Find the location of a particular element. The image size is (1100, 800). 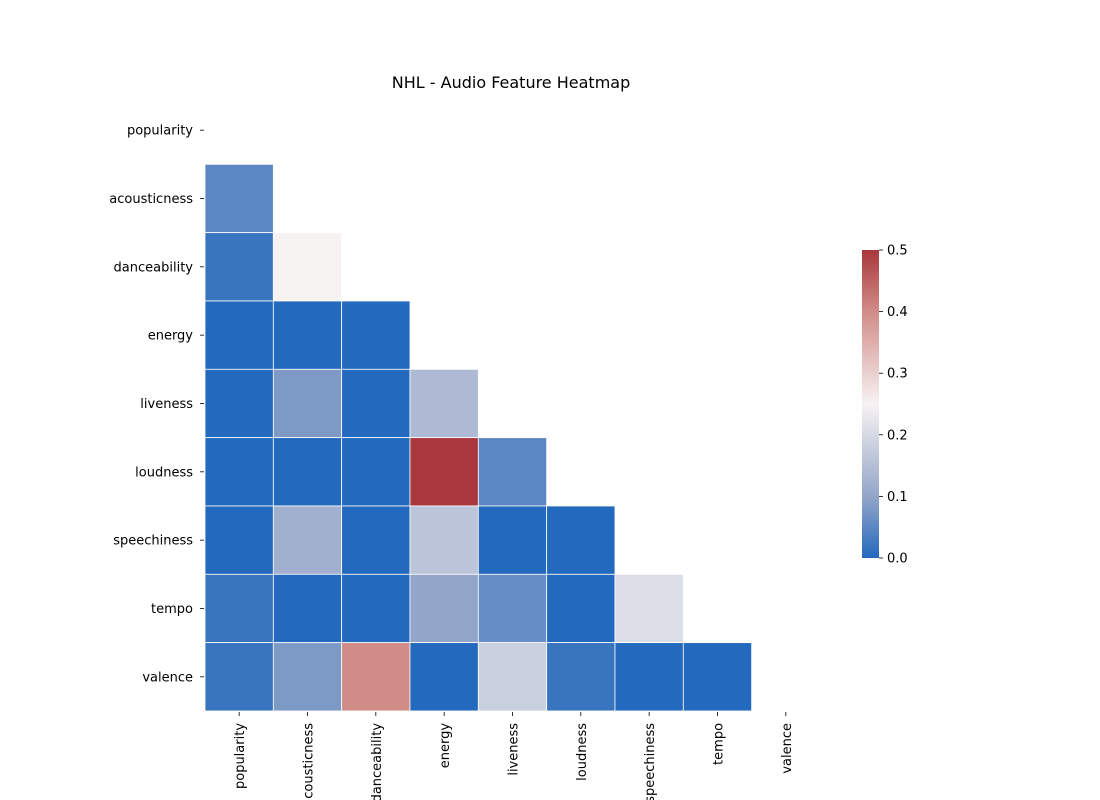

colorbar-tick-label: 0.5 is located at coordinates (897, 251).